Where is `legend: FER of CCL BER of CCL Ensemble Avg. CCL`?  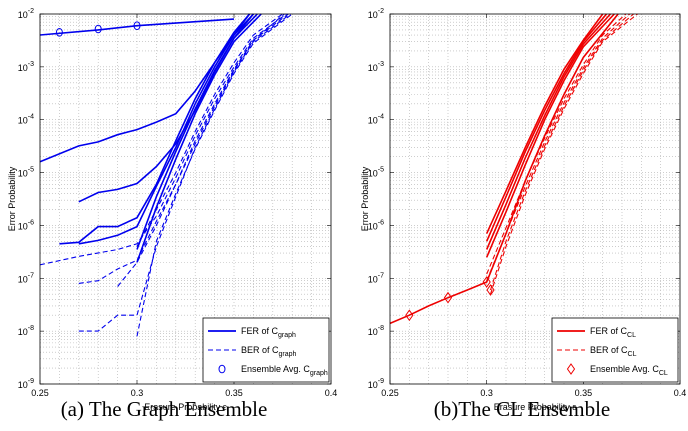
legend: FER of CCL BER of CCL Ensemble Avg. CCL is located at coordinates (615, 350).